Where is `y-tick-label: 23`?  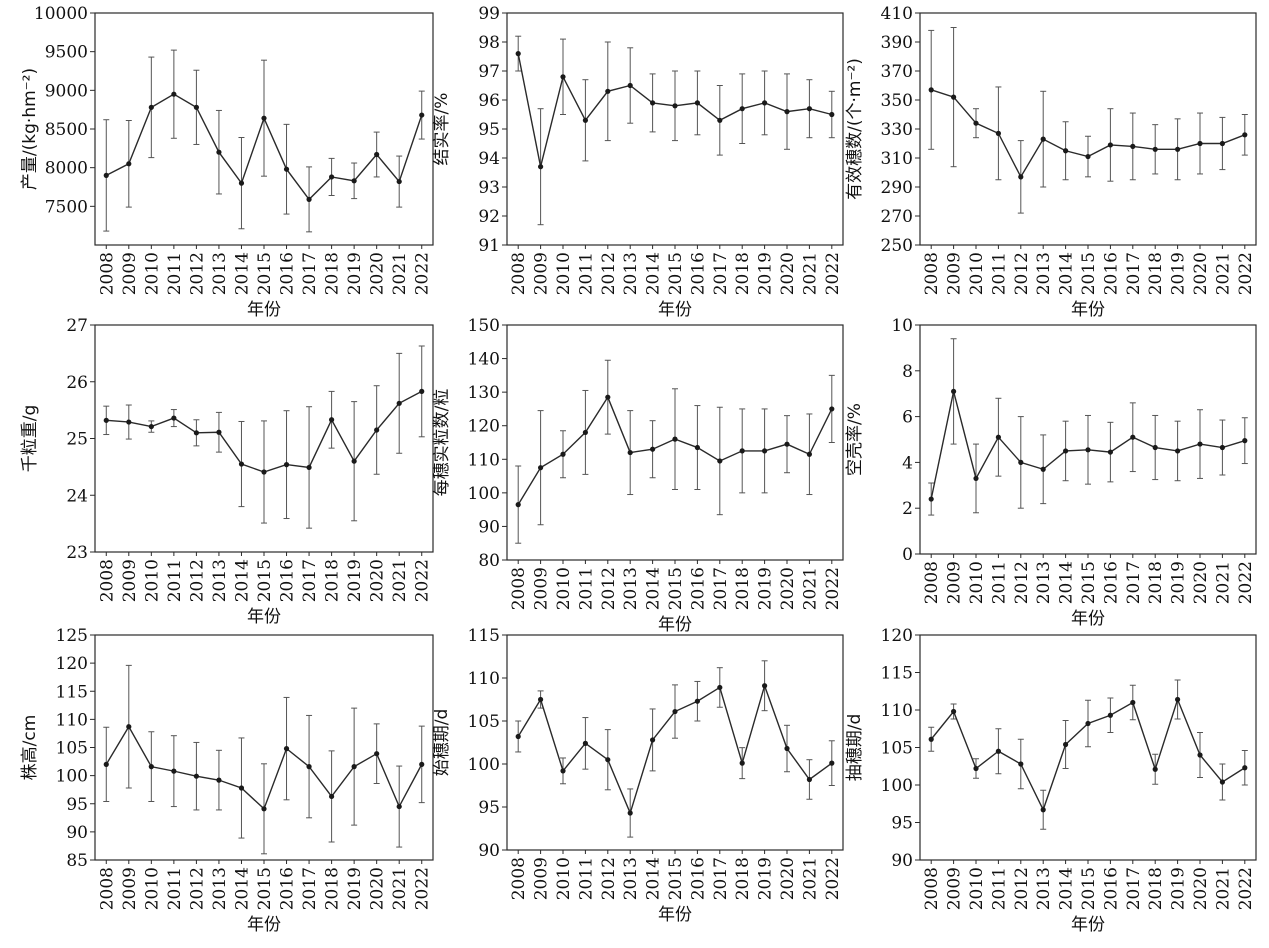 y-tick-label: 23 is located at coordinates (77, 553).